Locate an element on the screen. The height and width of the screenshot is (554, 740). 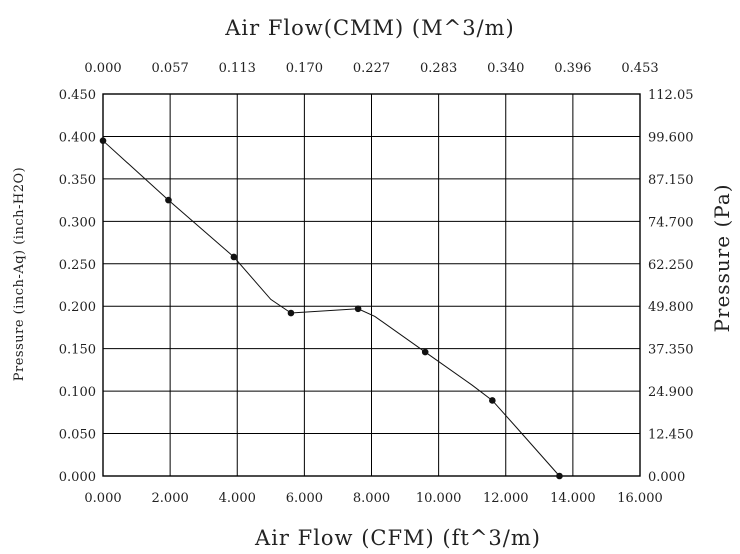
y-tick-label: 0.200 is located at coordinates (77, 307).